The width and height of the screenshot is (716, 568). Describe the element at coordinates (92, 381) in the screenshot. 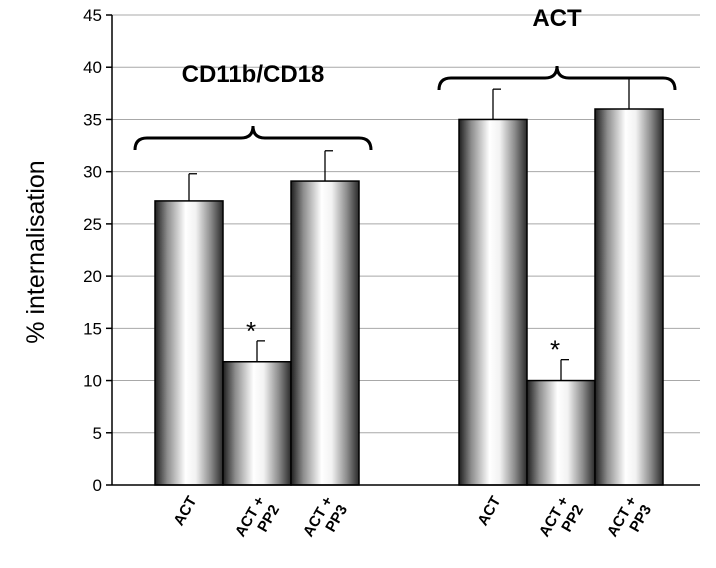

I see `y-tick-label: 10` at that location.